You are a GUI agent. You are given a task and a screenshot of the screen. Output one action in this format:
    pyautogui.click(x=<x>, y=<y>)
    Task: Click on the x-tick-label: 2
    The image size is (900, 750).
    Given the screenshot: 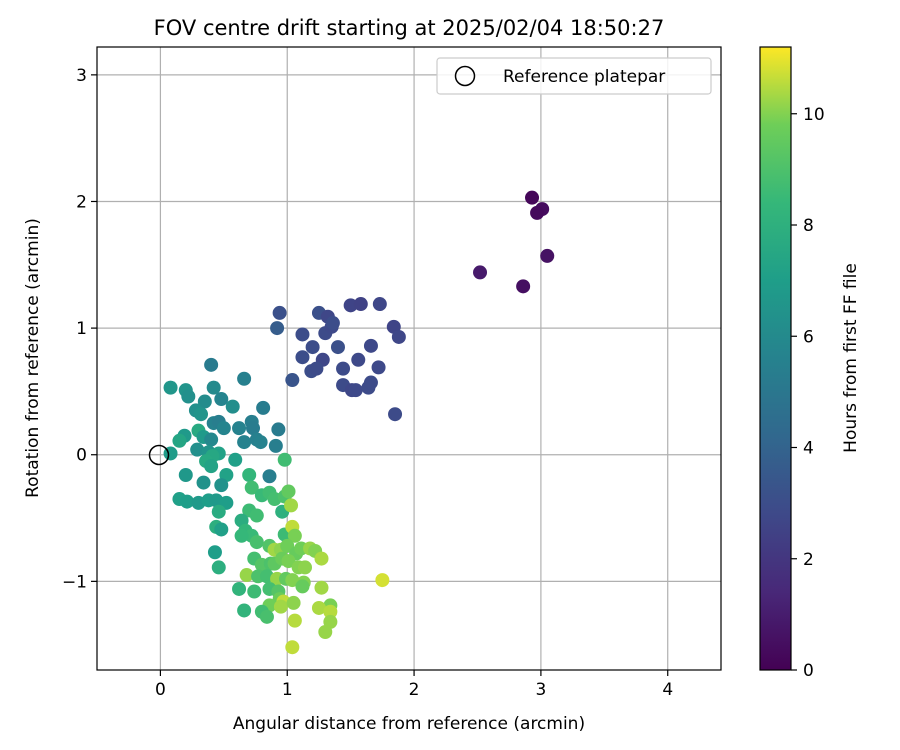 What is the action you would take?
    pyautogui.click(x=414, y=690)
    